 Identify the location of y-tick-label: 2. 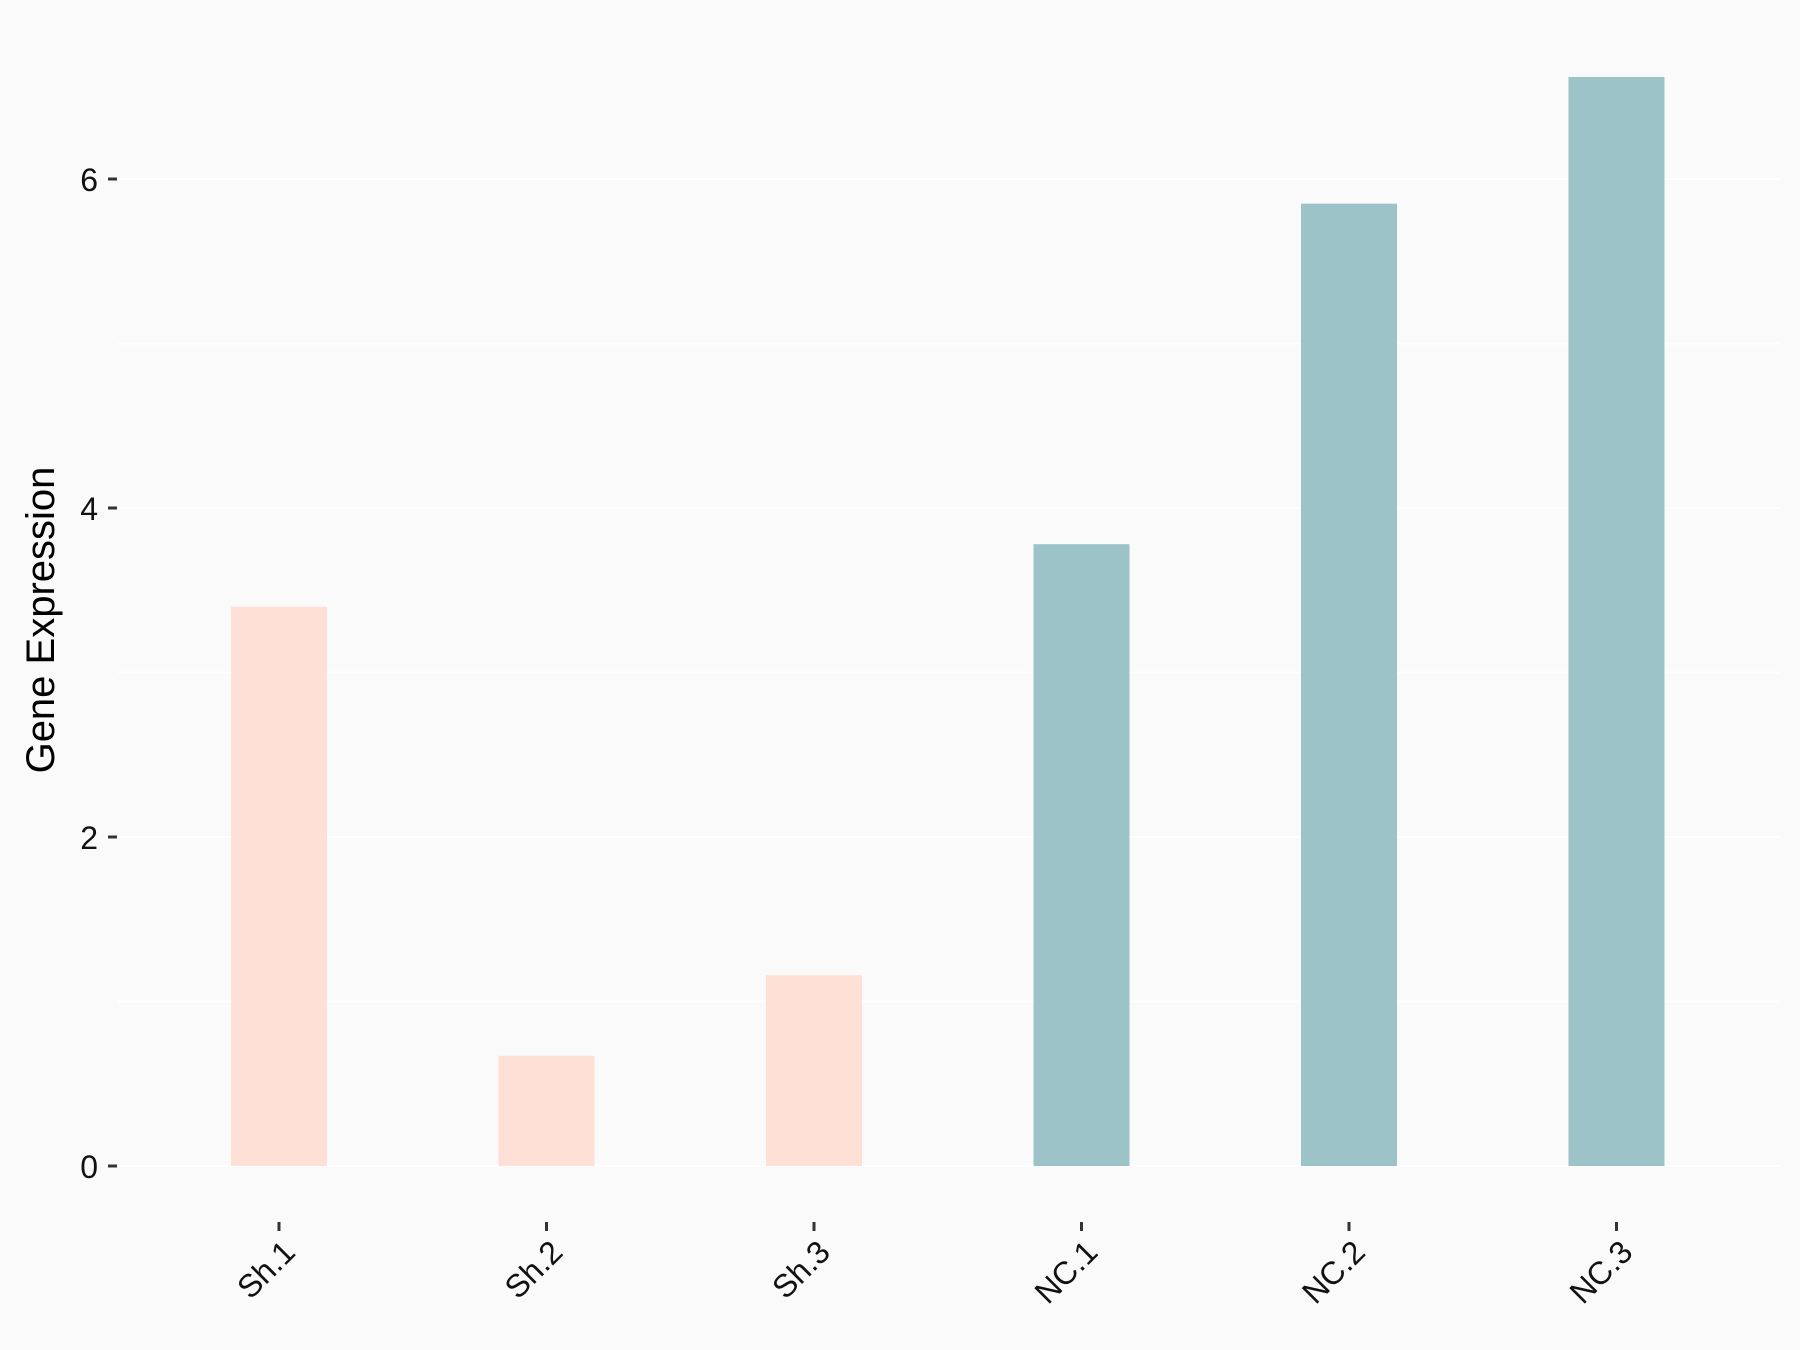
(89, 838).